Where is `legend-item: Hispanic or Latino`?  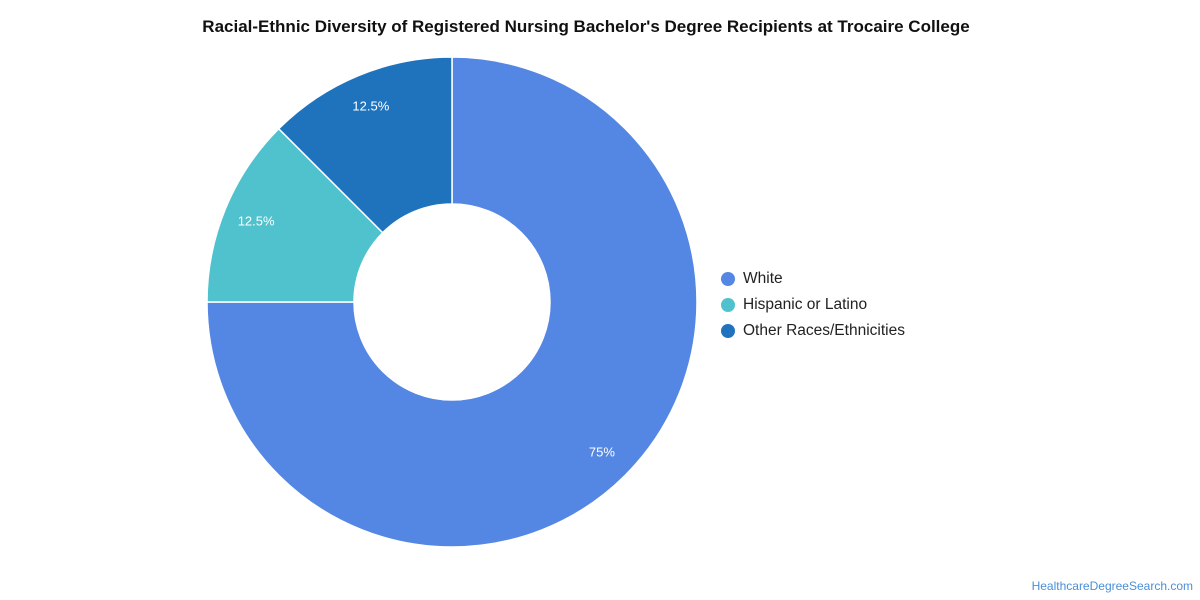
legend-item: Hispanic or Latino is located at coordinates (813, 305).